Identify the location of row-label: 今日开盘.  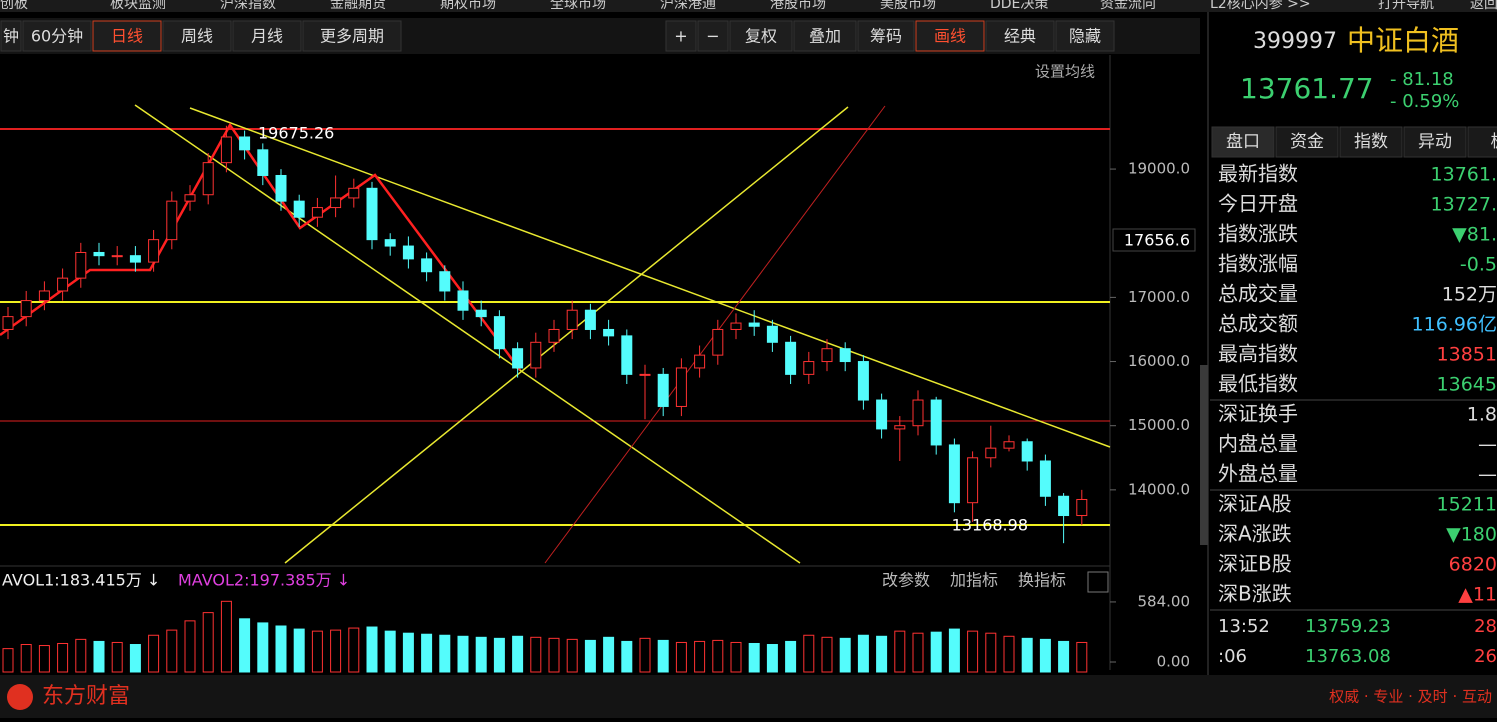
(1258, 204).